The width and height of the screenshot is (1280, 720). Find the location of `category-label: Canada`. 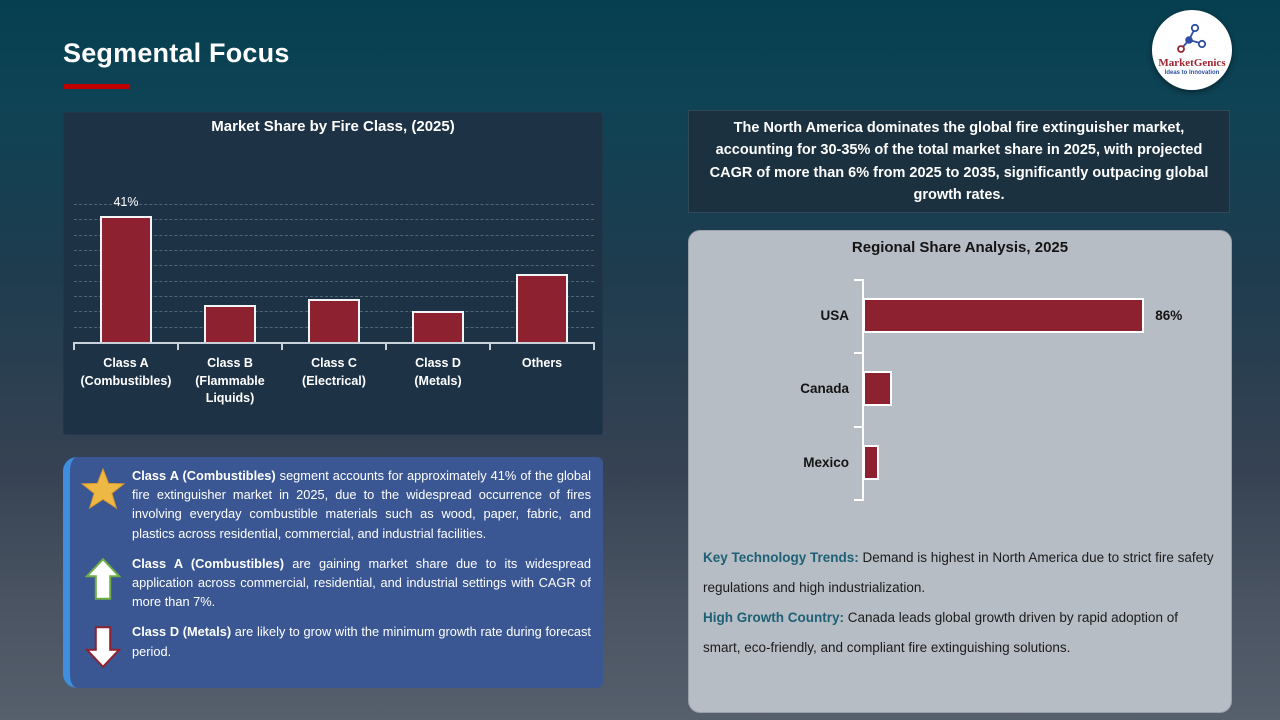

category-label: Canada is located at coordinates (824, 389).